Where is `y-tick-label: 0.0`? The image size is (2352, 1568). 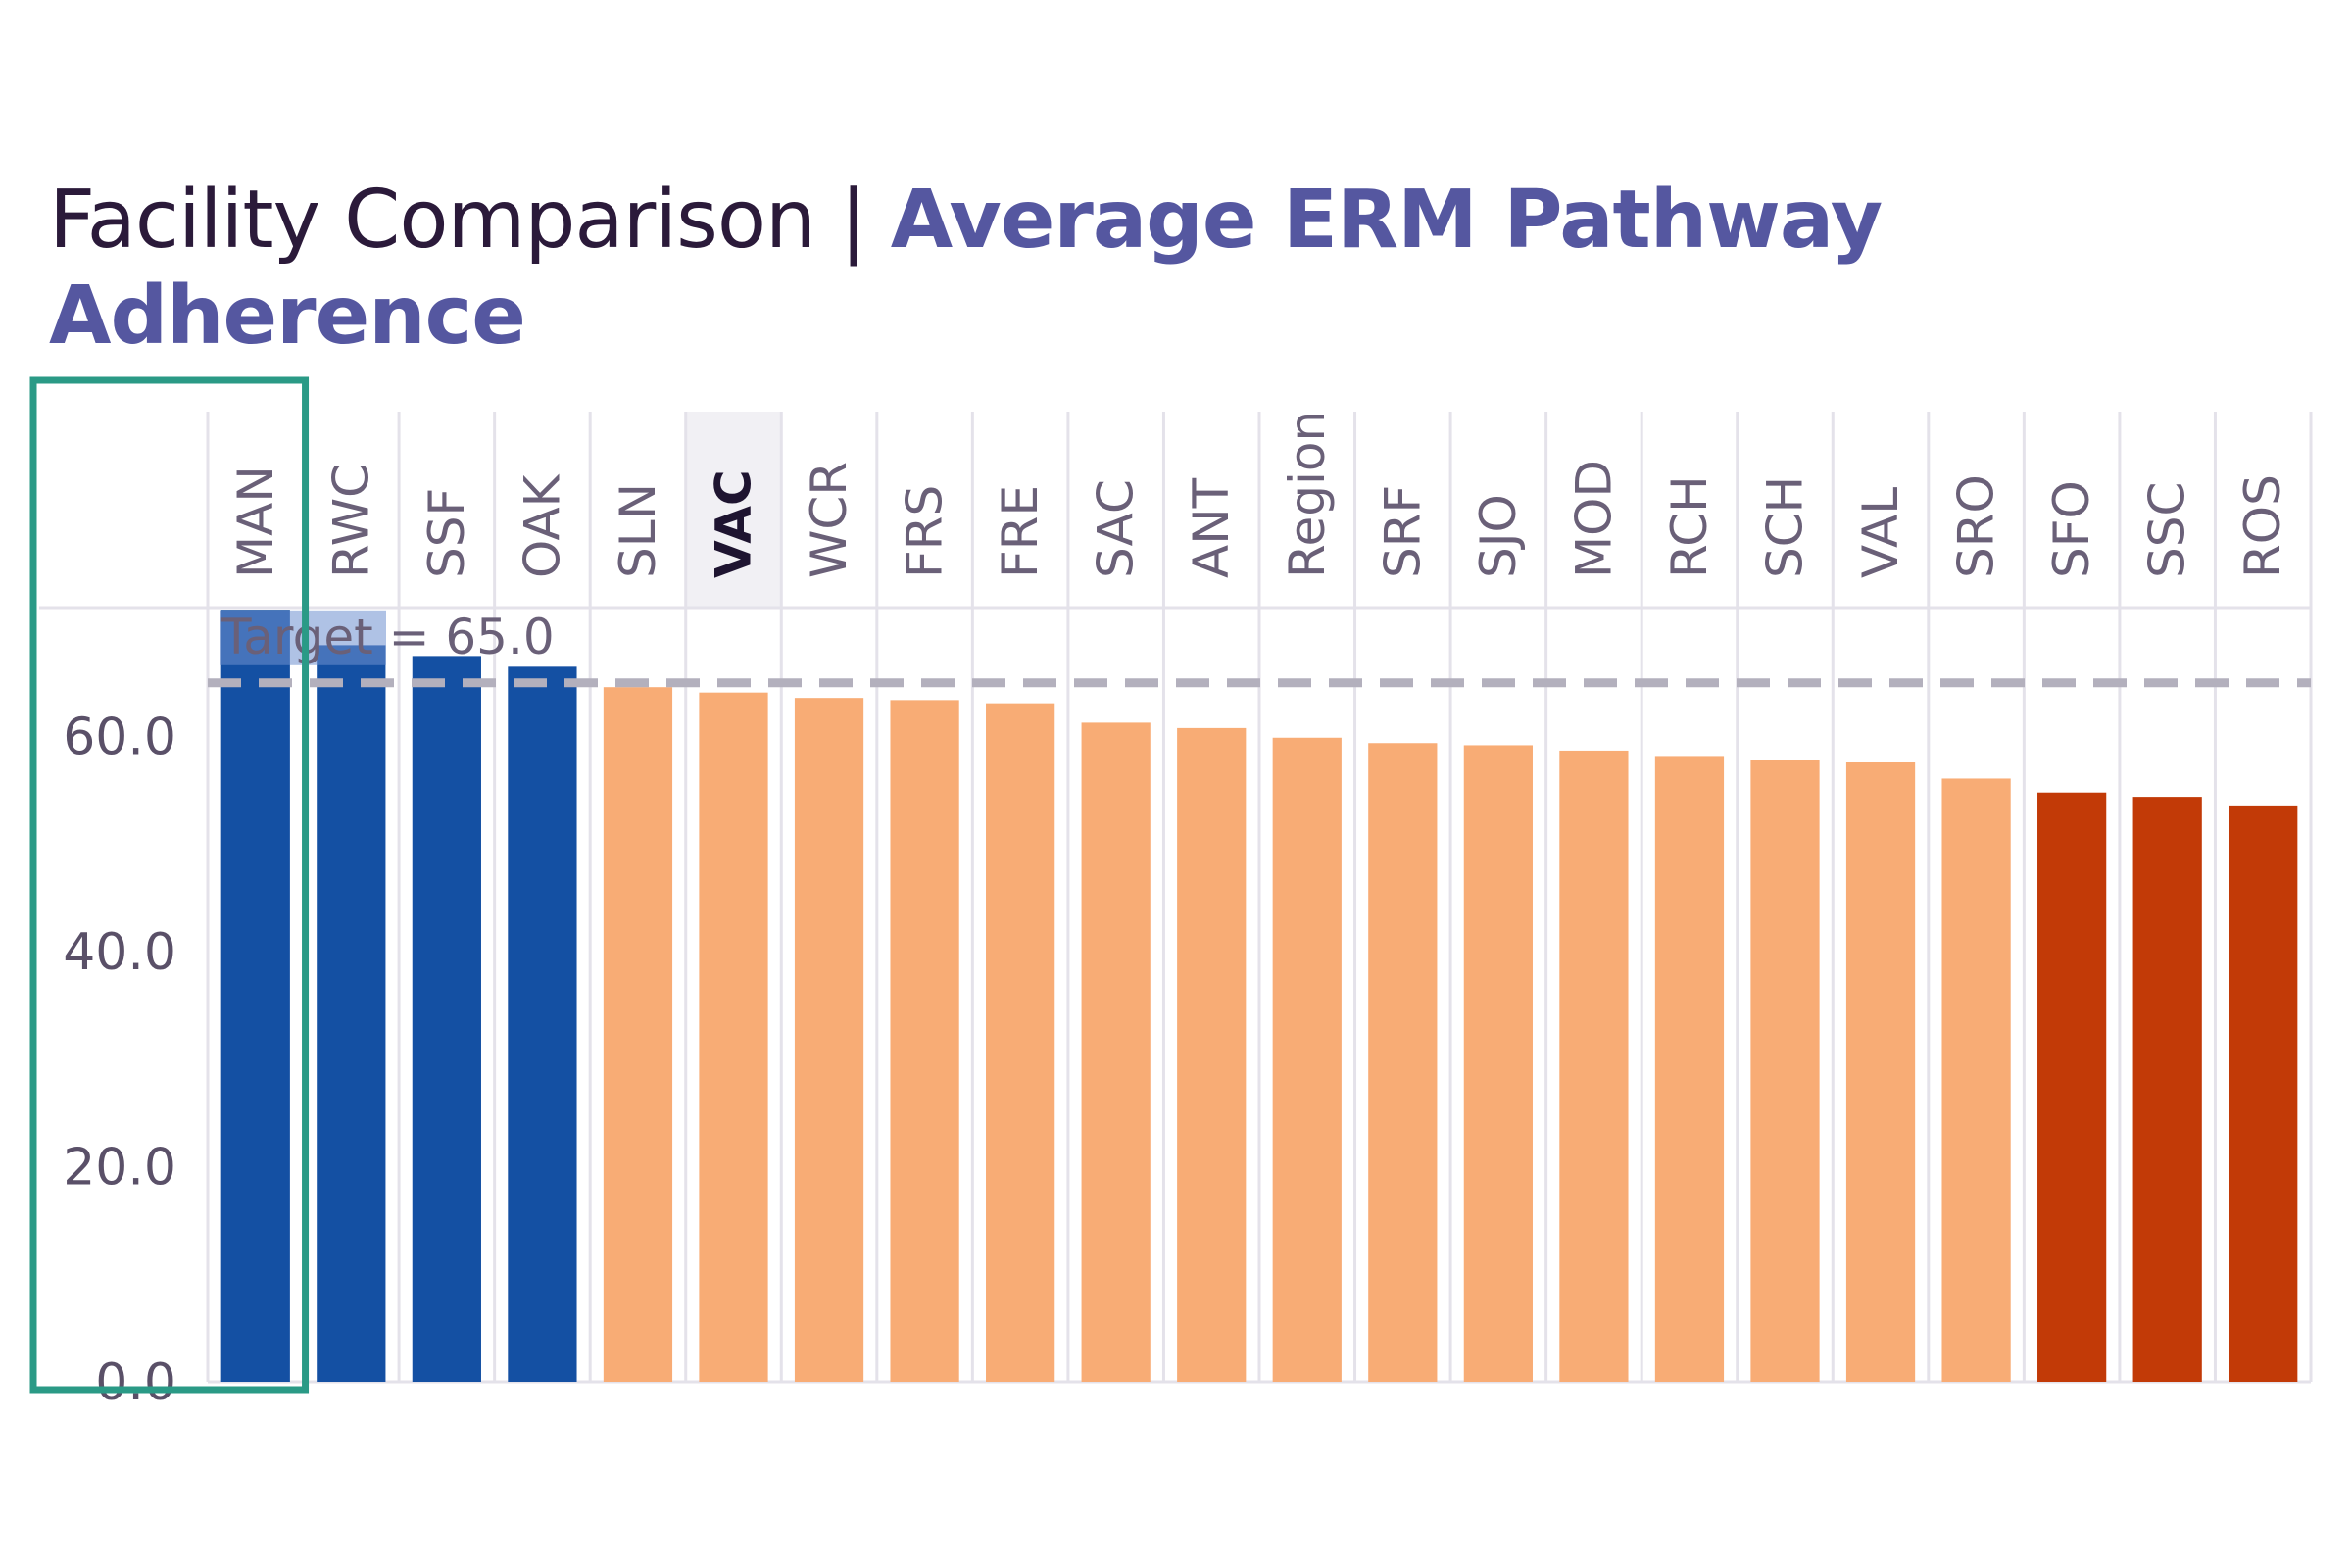
y-tick-label: 0.0 is located at coordinates (135, 1382).